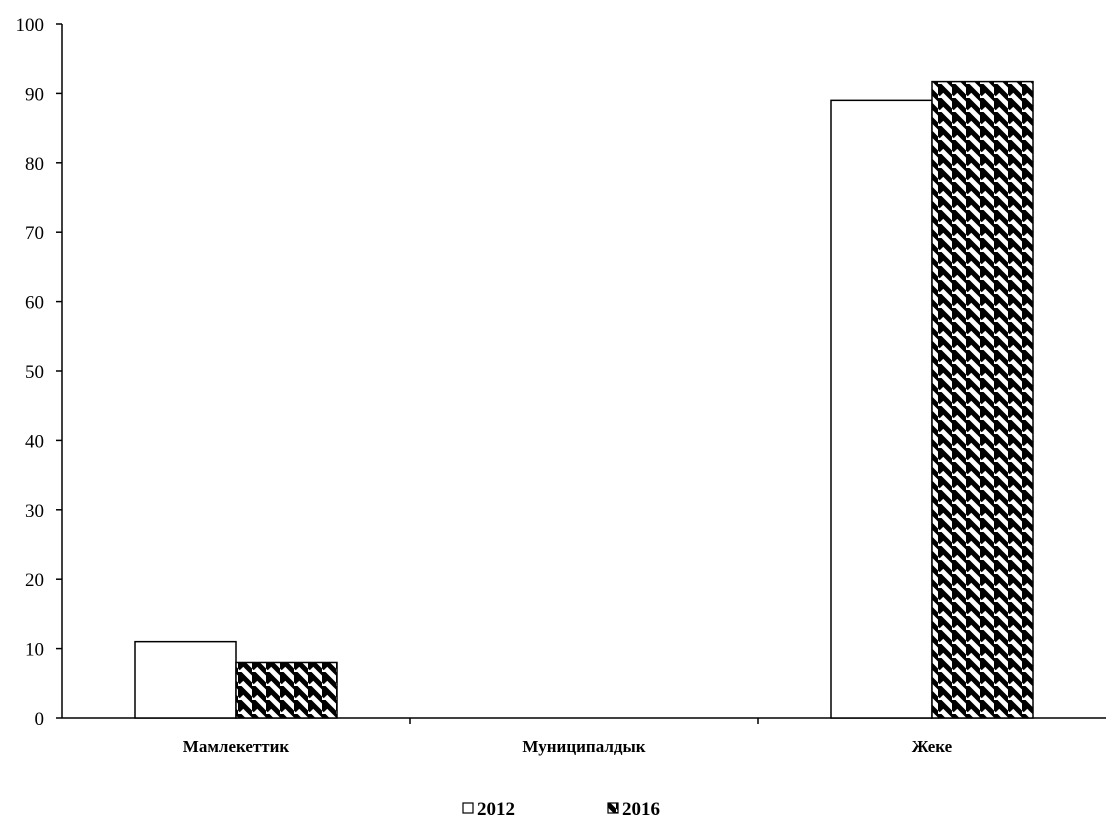  What do you see at coordinates (34, 580) in the screenshot?
I see `y-tick-label: 20` at bounding box center [34, 580].